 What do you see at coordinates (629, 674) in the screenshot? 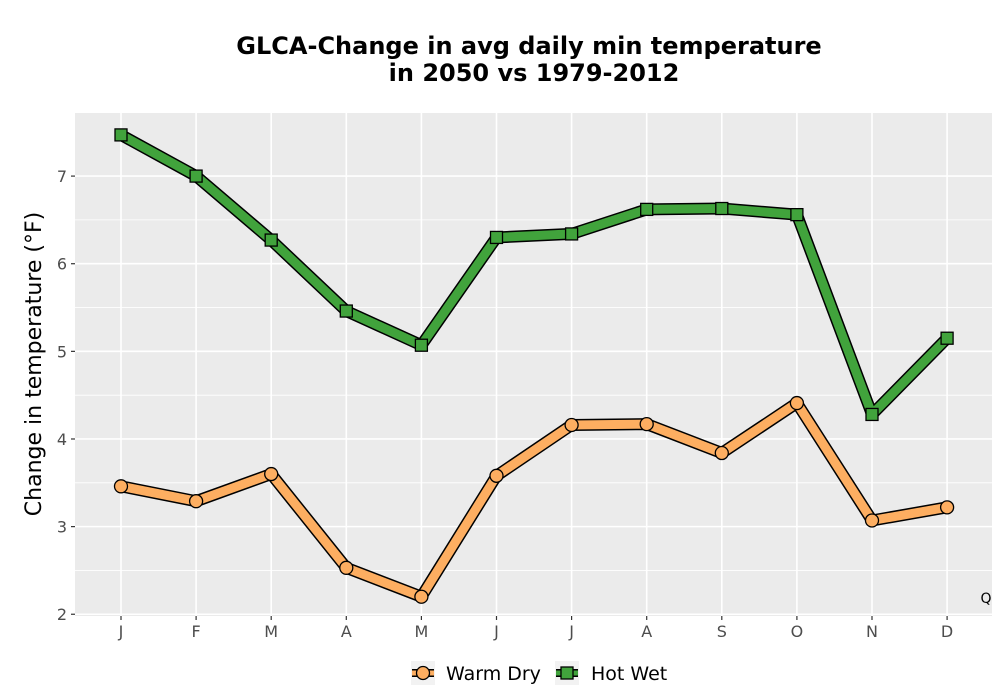
I see `legend-label: Hot Wet` at bounding box center [629, 674].